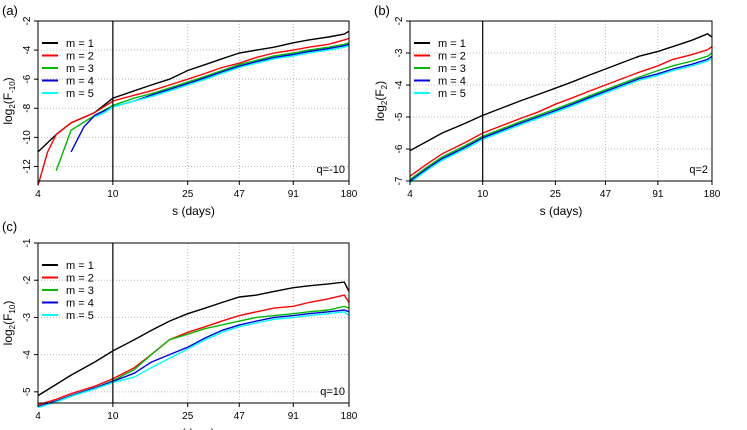 The image size is (747, 430). What do you see at coordinates (399, 180) in the screenshot?
I see `y-tick-label: -7` at bounding box center [399, 180].